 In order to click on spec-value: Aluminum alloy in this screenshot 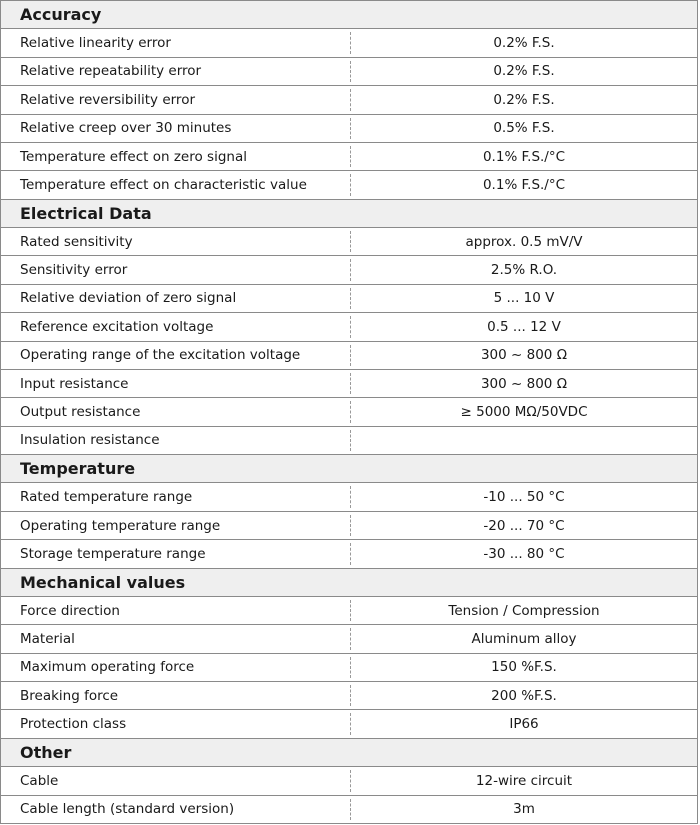, I will do `click(524, 639)`.